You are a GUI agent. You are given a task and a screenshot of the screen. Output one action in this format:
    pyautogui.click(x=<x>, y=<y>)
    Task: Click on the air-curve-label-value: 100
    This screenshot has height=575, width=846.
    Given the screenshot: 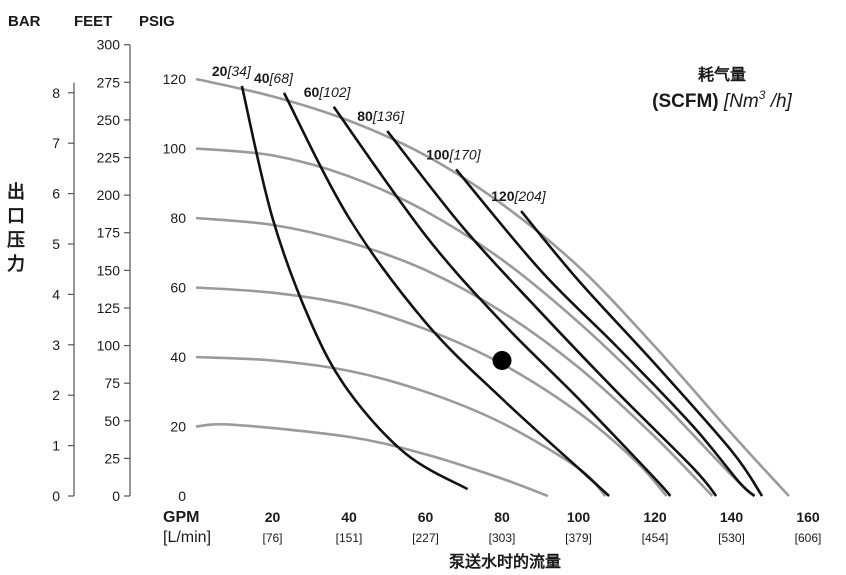 What is the action you would take?
    pyautogui.click(x=438, y=154)
    